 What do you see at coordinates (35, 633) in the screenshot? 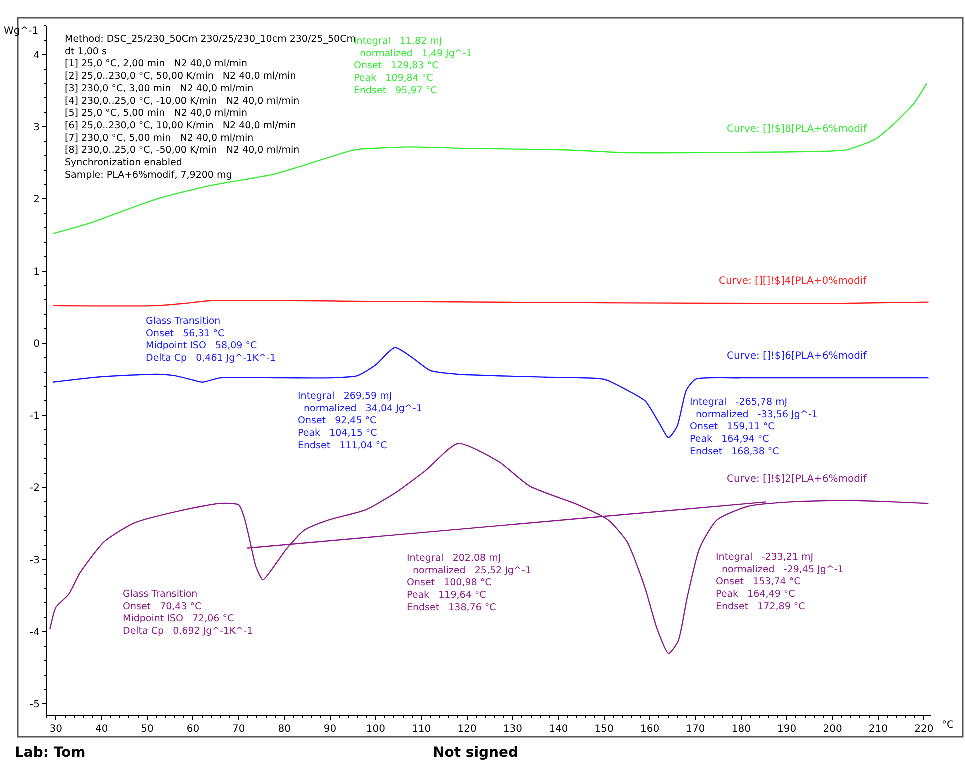
I see `y-tick-label: -4` at bounding box center [35, 633].